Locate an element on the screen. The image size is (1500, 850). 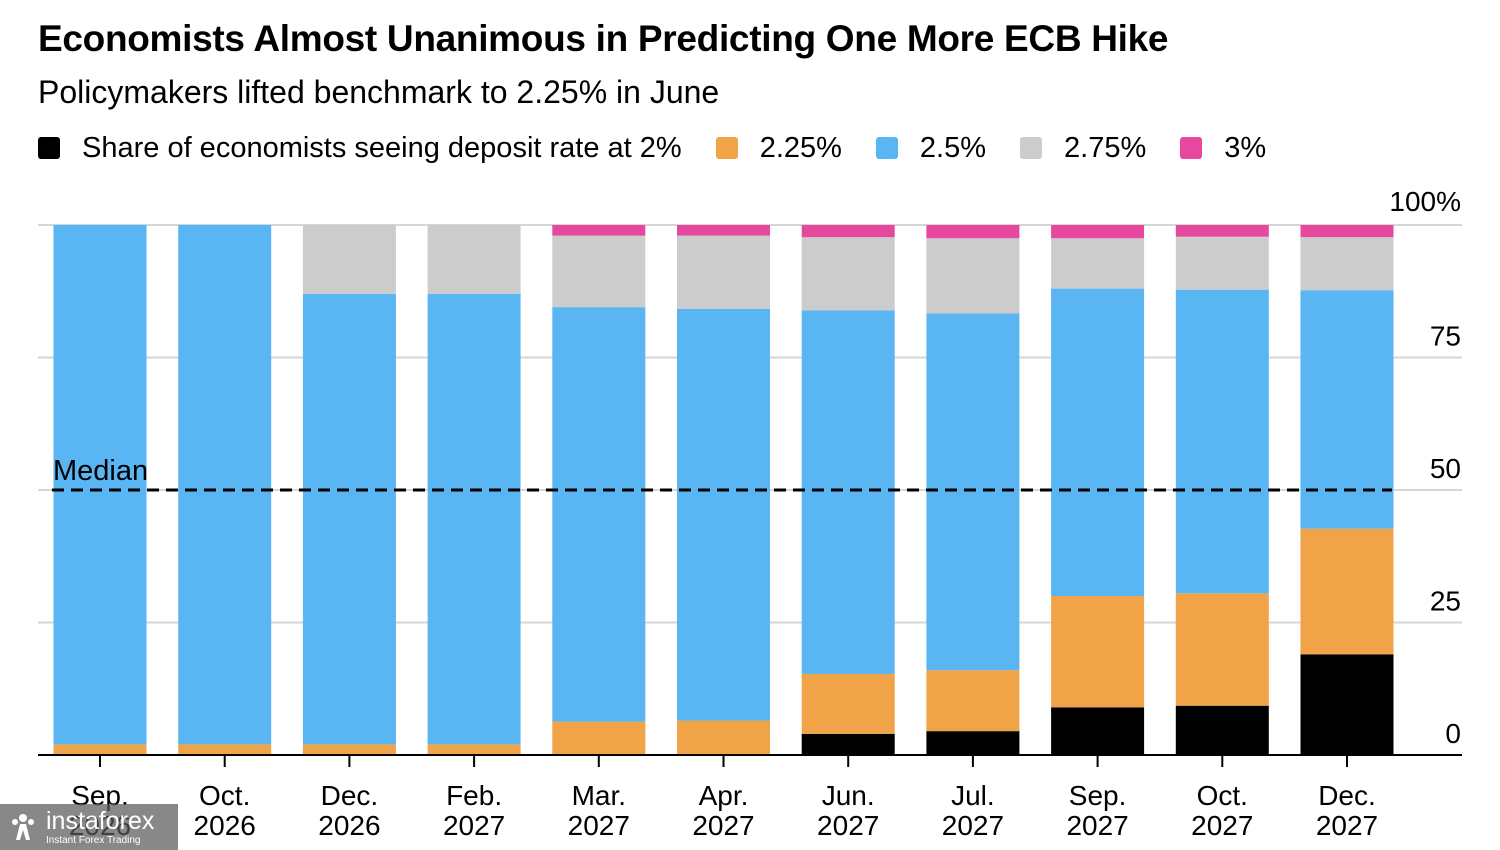
x-tick-label: Mar. is located at coordinates (599, 795).